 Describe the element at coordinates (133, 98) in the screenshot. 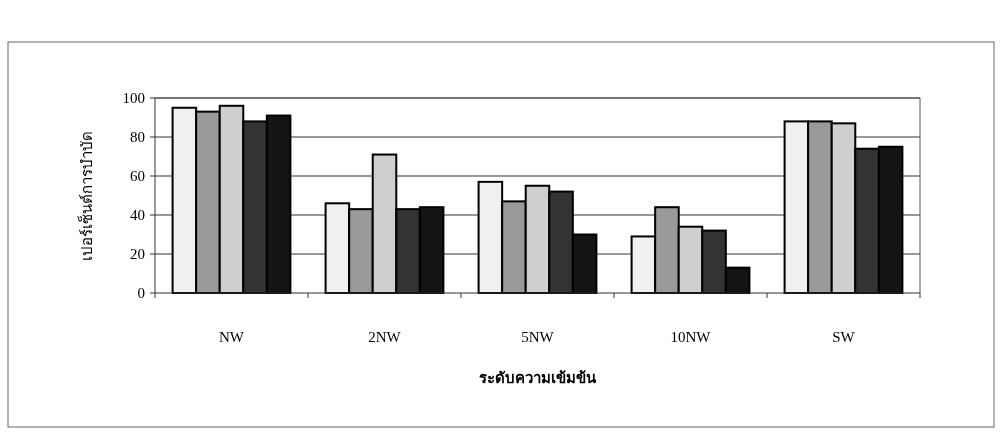

I see `y-tick-label: 100` at that location.